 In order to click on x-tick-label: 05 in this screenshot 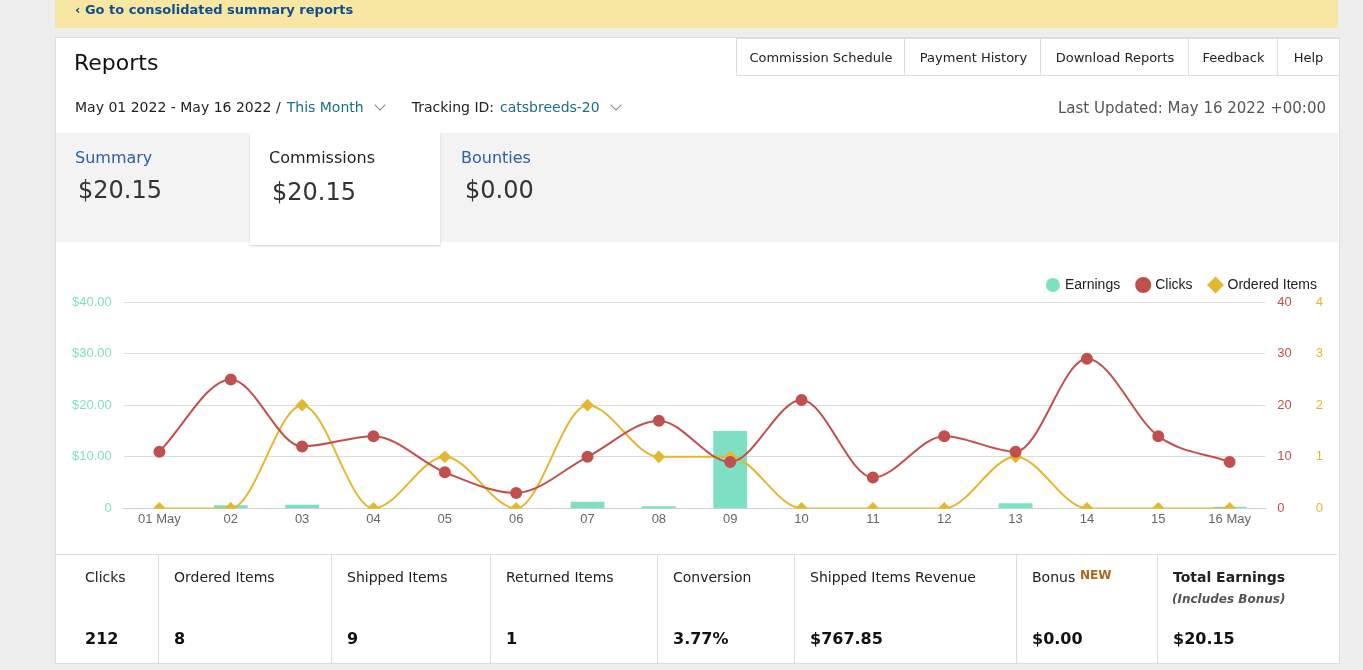, I will do `click(445, 518)`.